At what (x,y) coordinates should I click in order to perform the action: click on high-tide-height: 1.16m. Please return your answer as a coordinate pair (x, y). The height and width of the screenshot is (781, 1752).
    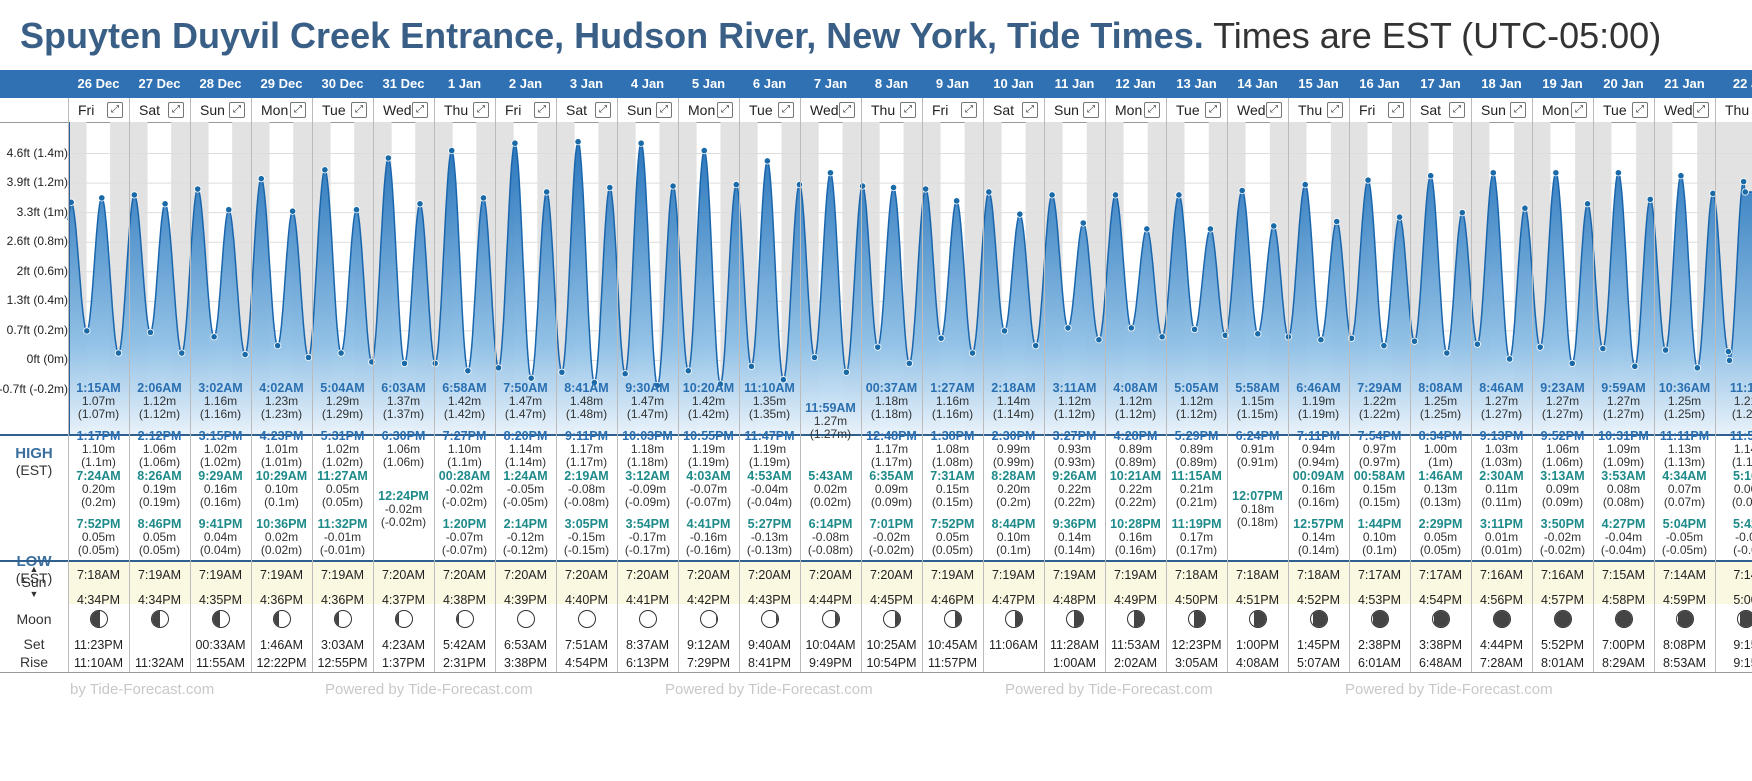
    Looking at the image, I should click on (952, 401).